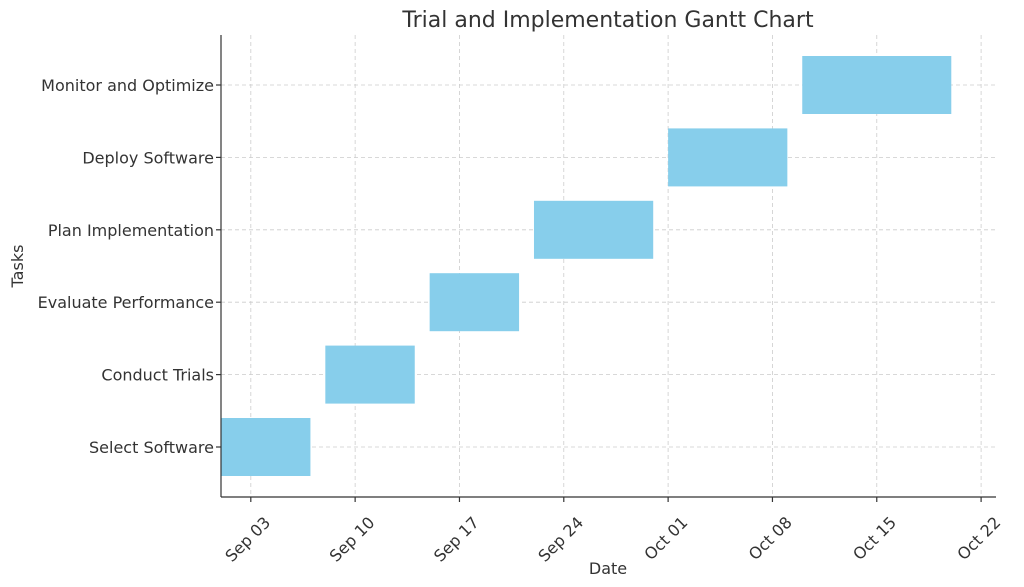 The height and width of the screenshot is (587, 1024). I want to click on x-axis-label: Date, so click(608, 568).